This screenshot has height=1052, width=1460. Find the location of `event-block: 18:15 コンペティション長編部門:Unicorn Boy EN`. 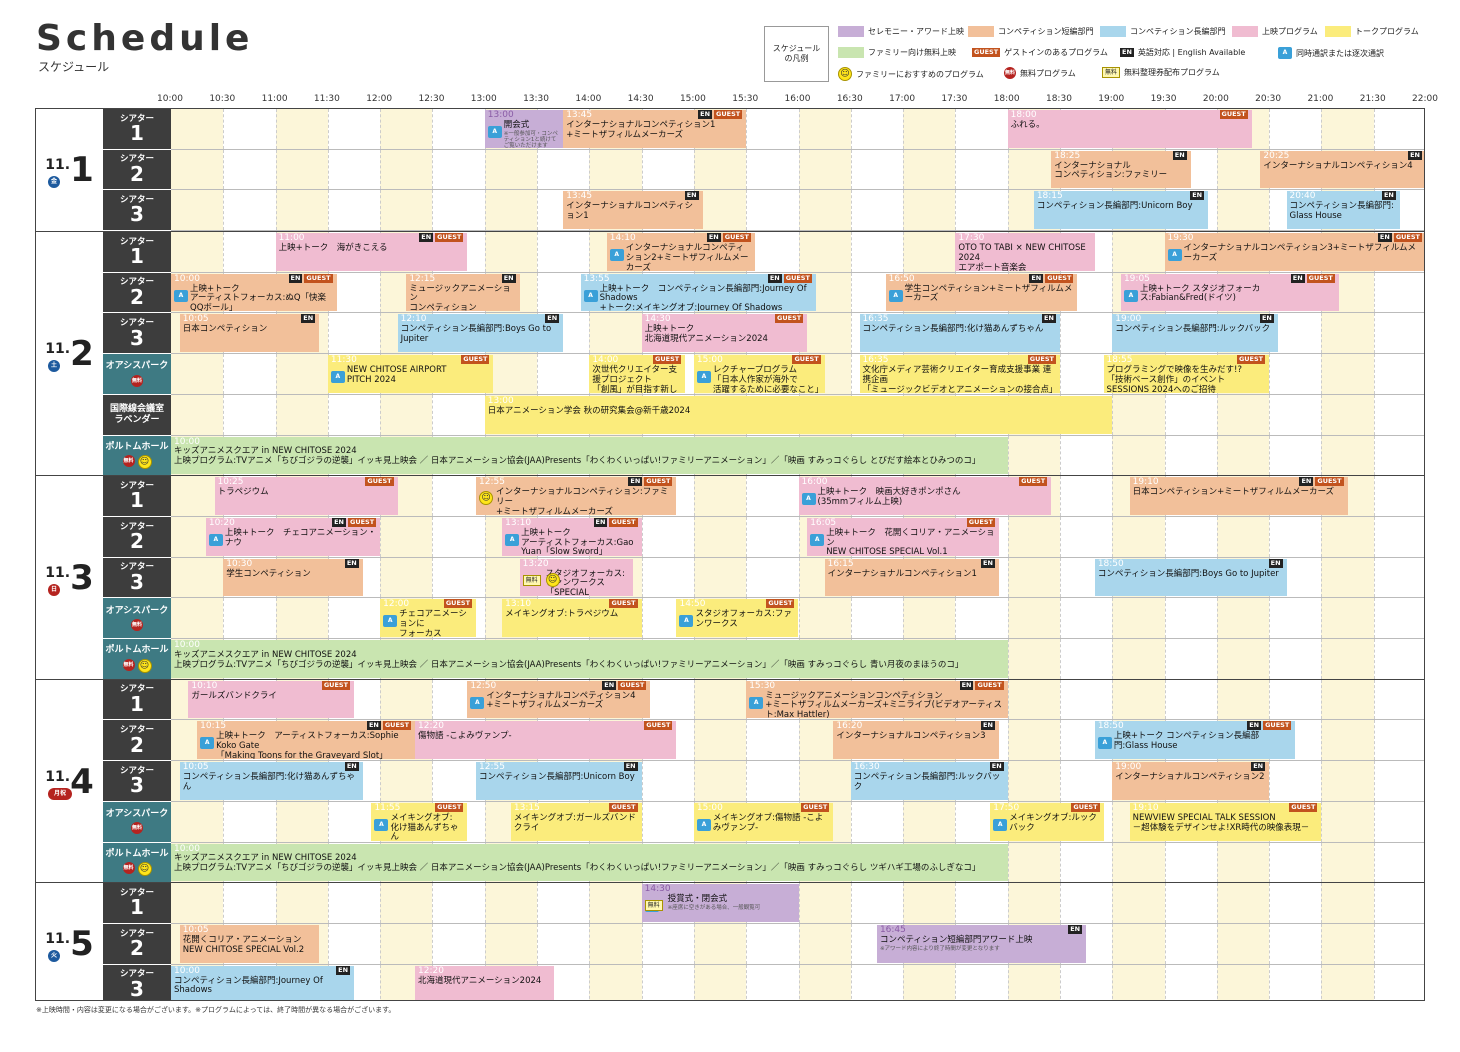

event-block: 18:15 コンペティション長編部門:Unicorn Boy EN is located at coordinates (1121, 210).